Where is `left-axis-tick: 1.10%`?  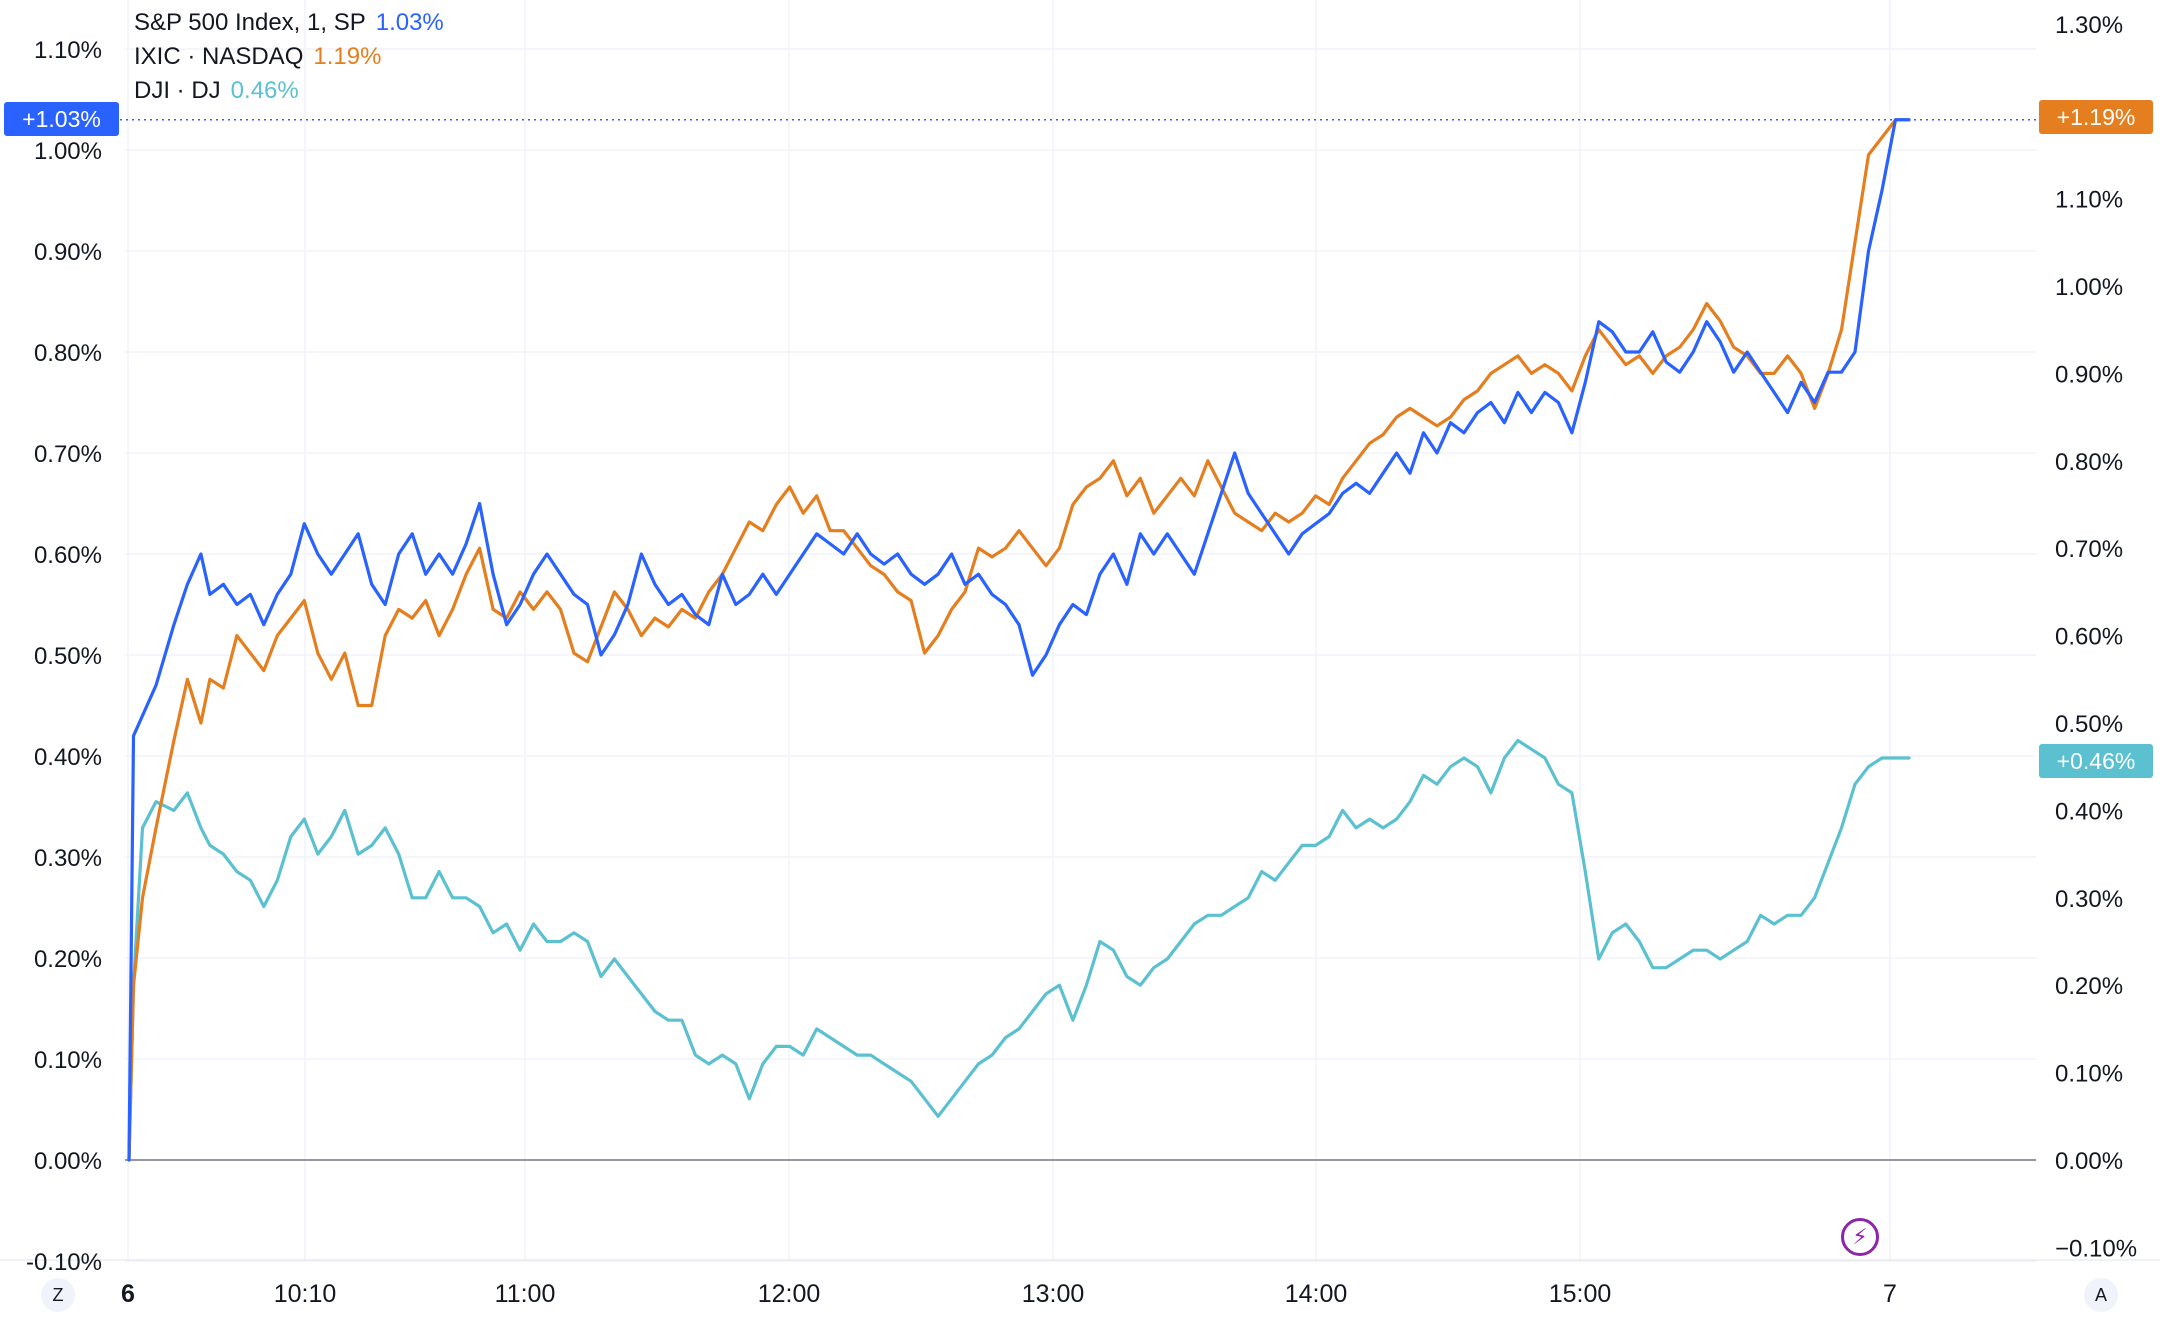 left-axis-tick: 1.10% is located at coordinates (68, 50).